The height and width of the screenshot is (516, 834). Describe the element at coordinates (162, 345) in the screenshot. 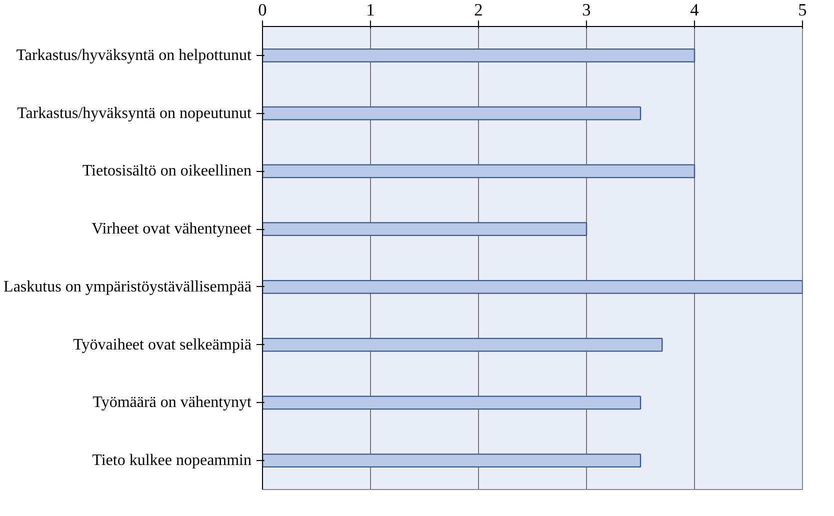

I see `y-tick-label: Työvaiheet ovat selkeämpiä` at that location.